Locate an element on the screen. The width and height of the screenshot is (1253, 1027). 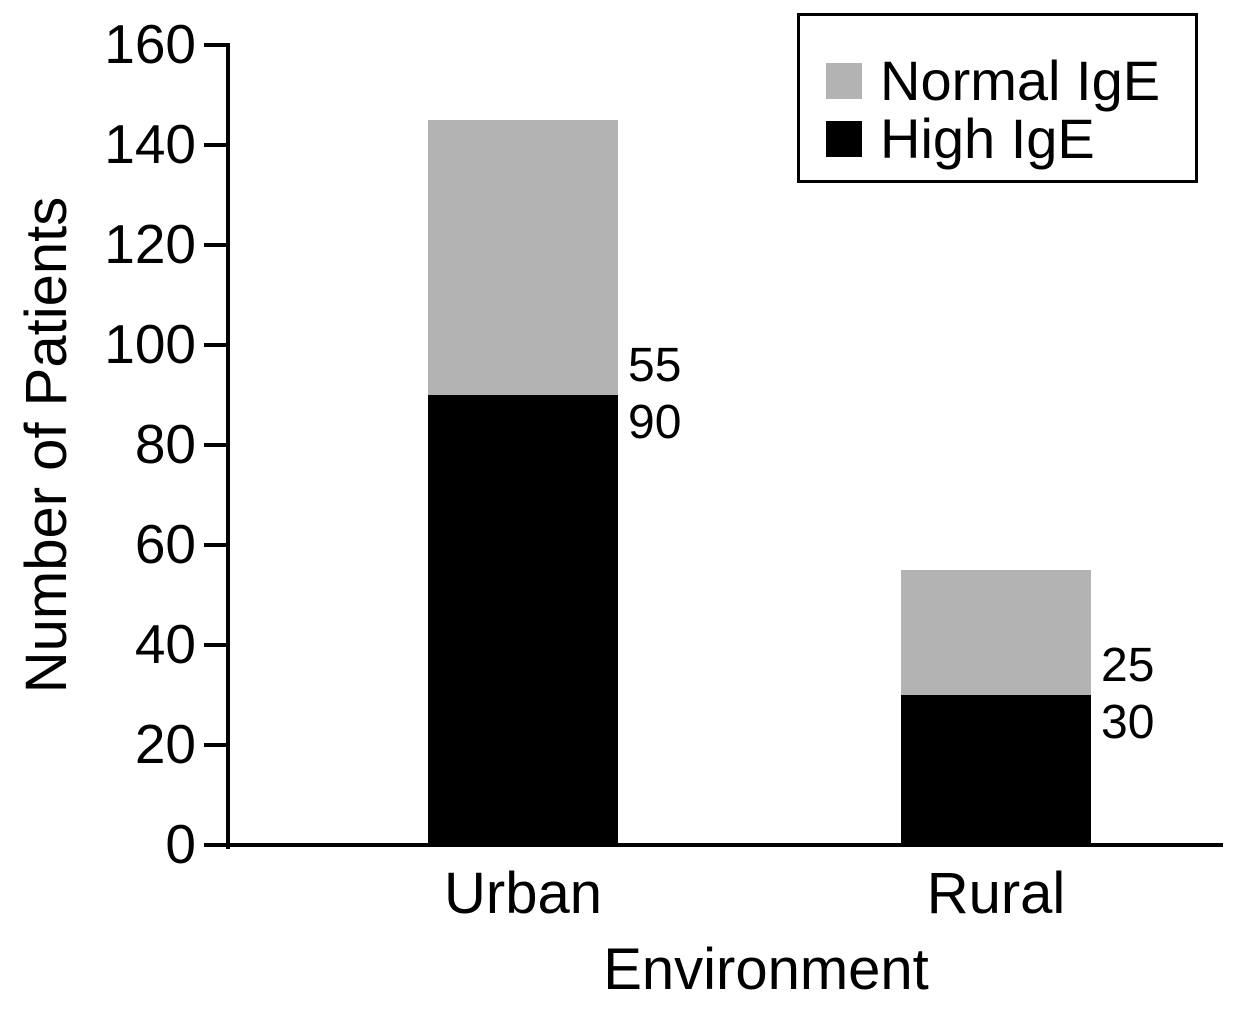
value-label-high-ige-rural: 30 is located at coordinates (1128, 722).